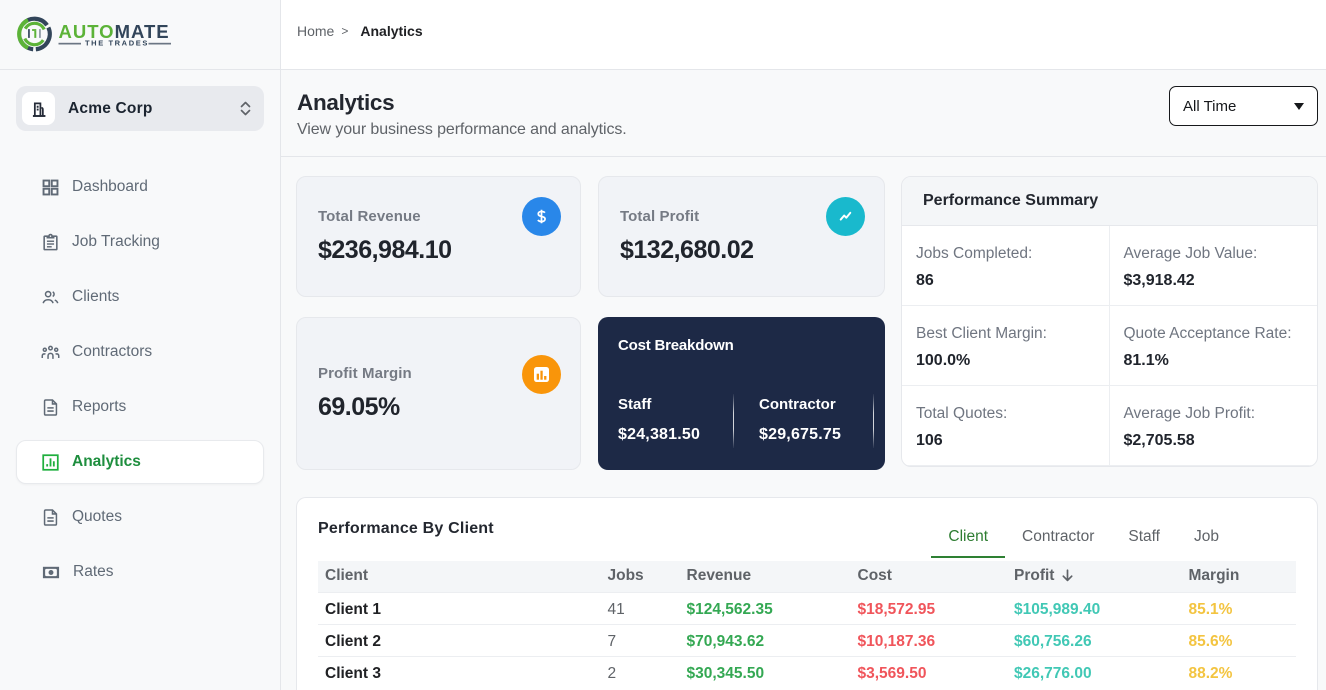 This screenshot has width=1326, height=690. Describe the element at coordinates (114, 31) in the screenshot. I see `svg-text: AUTOMATE` at that location.